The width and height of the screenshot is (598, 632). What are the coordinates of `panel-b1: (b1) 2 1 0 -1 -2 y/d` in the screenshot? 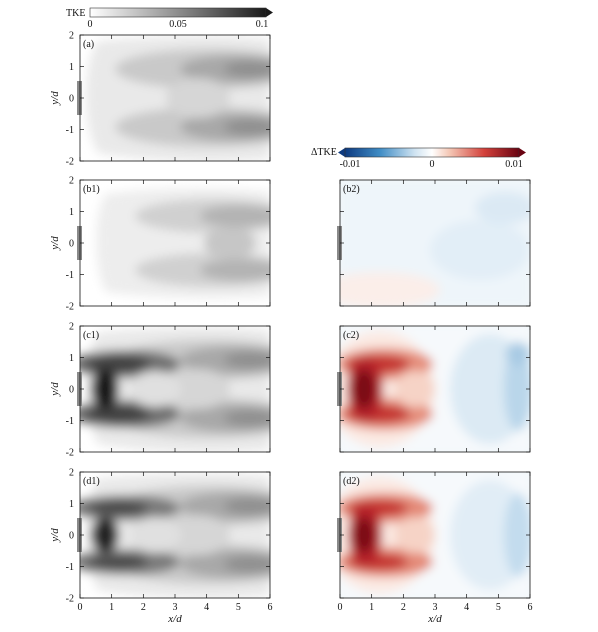 It's located at (160, 244).